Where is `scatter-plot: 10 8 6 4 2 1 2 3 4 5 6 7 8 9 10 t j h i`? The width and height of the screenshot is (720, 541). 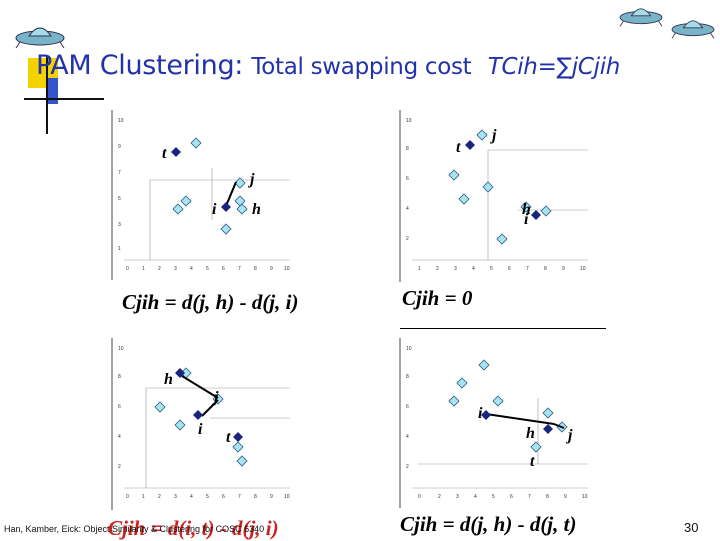
scatter-plot: 10 8 6 4 2 1 2 3 4 5 6 7 8 9 10 t j h i is located at coordinates (497, 196).